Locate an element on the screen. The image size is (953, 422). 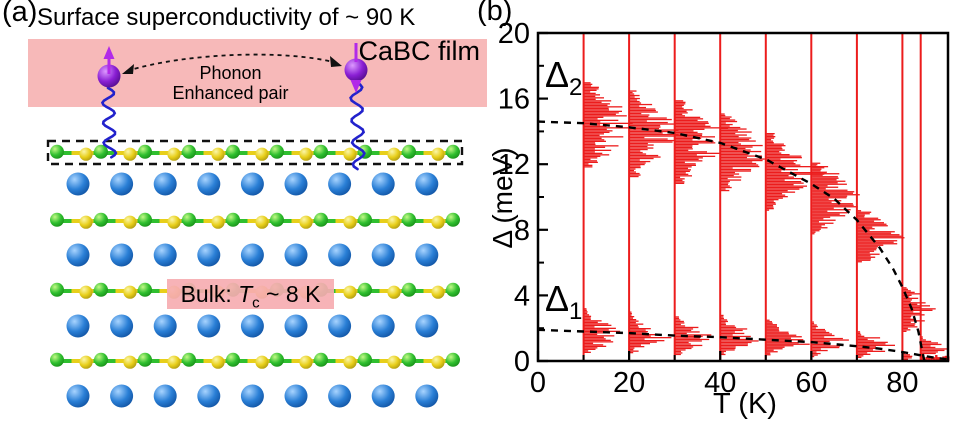
gap-distribution-histogram is located at coordinates (693, 336).